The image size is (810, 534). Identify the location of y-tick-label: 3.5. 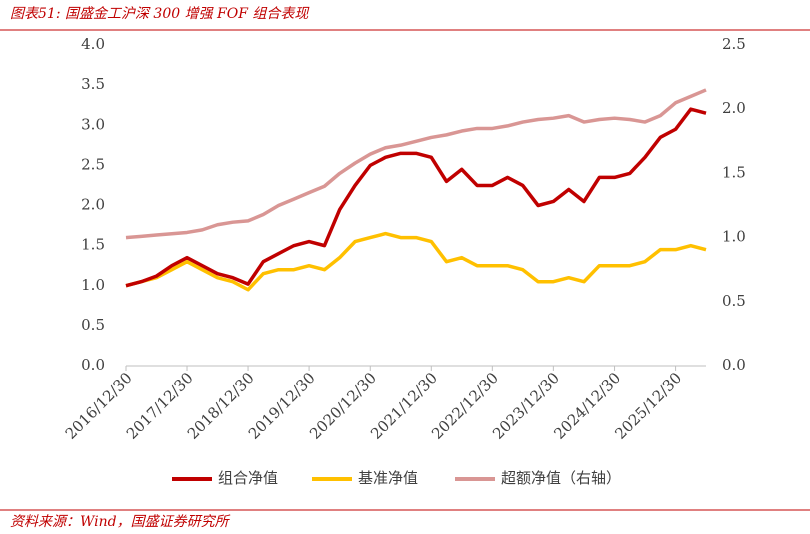
(93, 84).